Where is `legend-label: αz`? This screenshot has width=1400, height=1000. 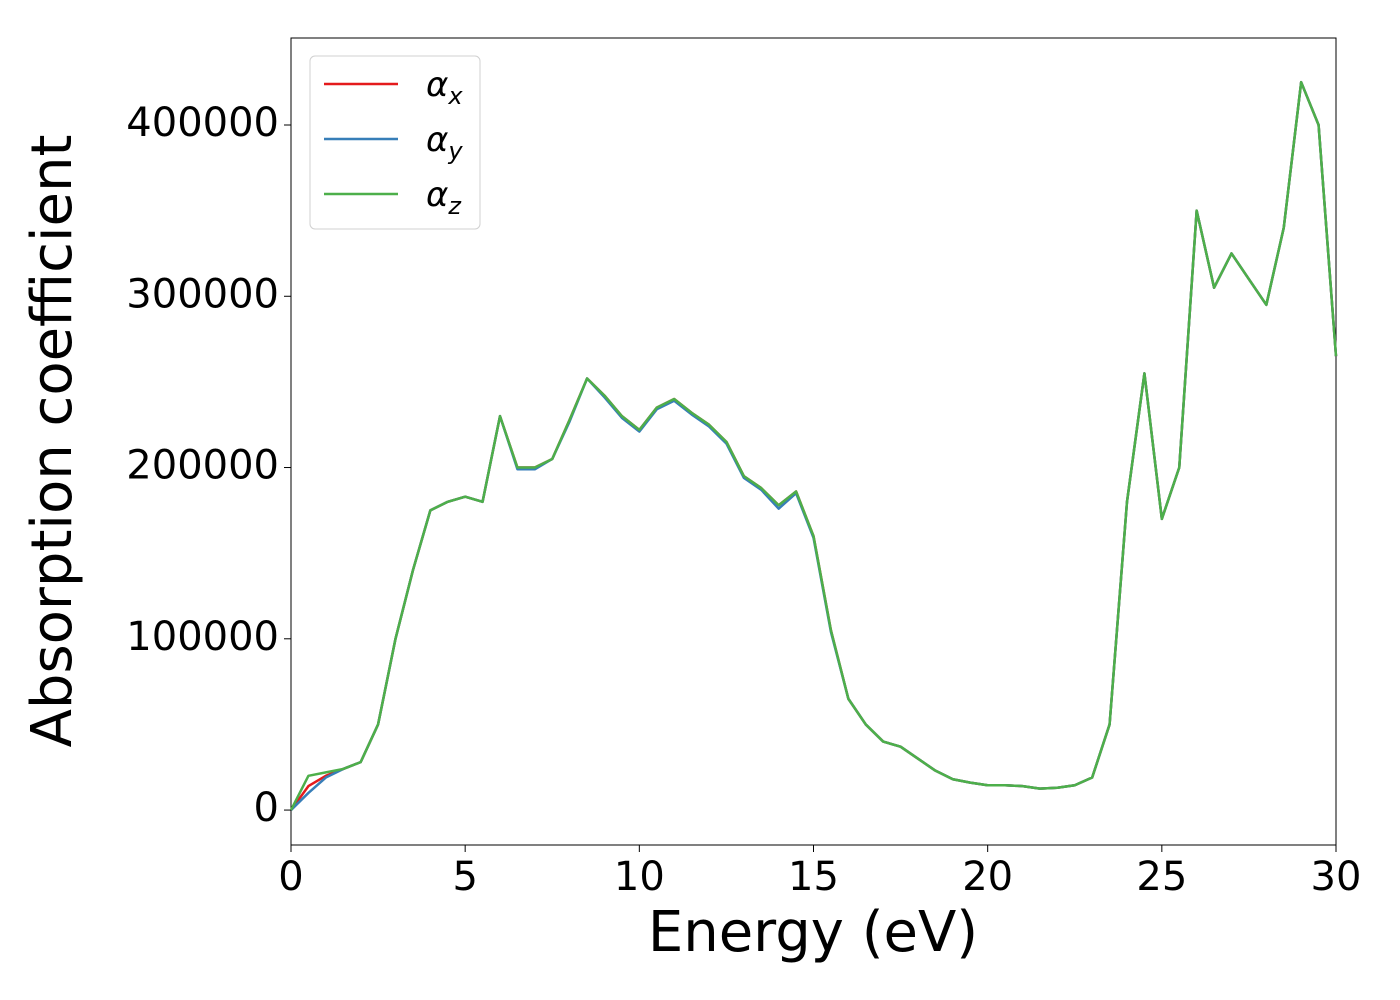 legend-label: αz is located at coordinates (444, 197).